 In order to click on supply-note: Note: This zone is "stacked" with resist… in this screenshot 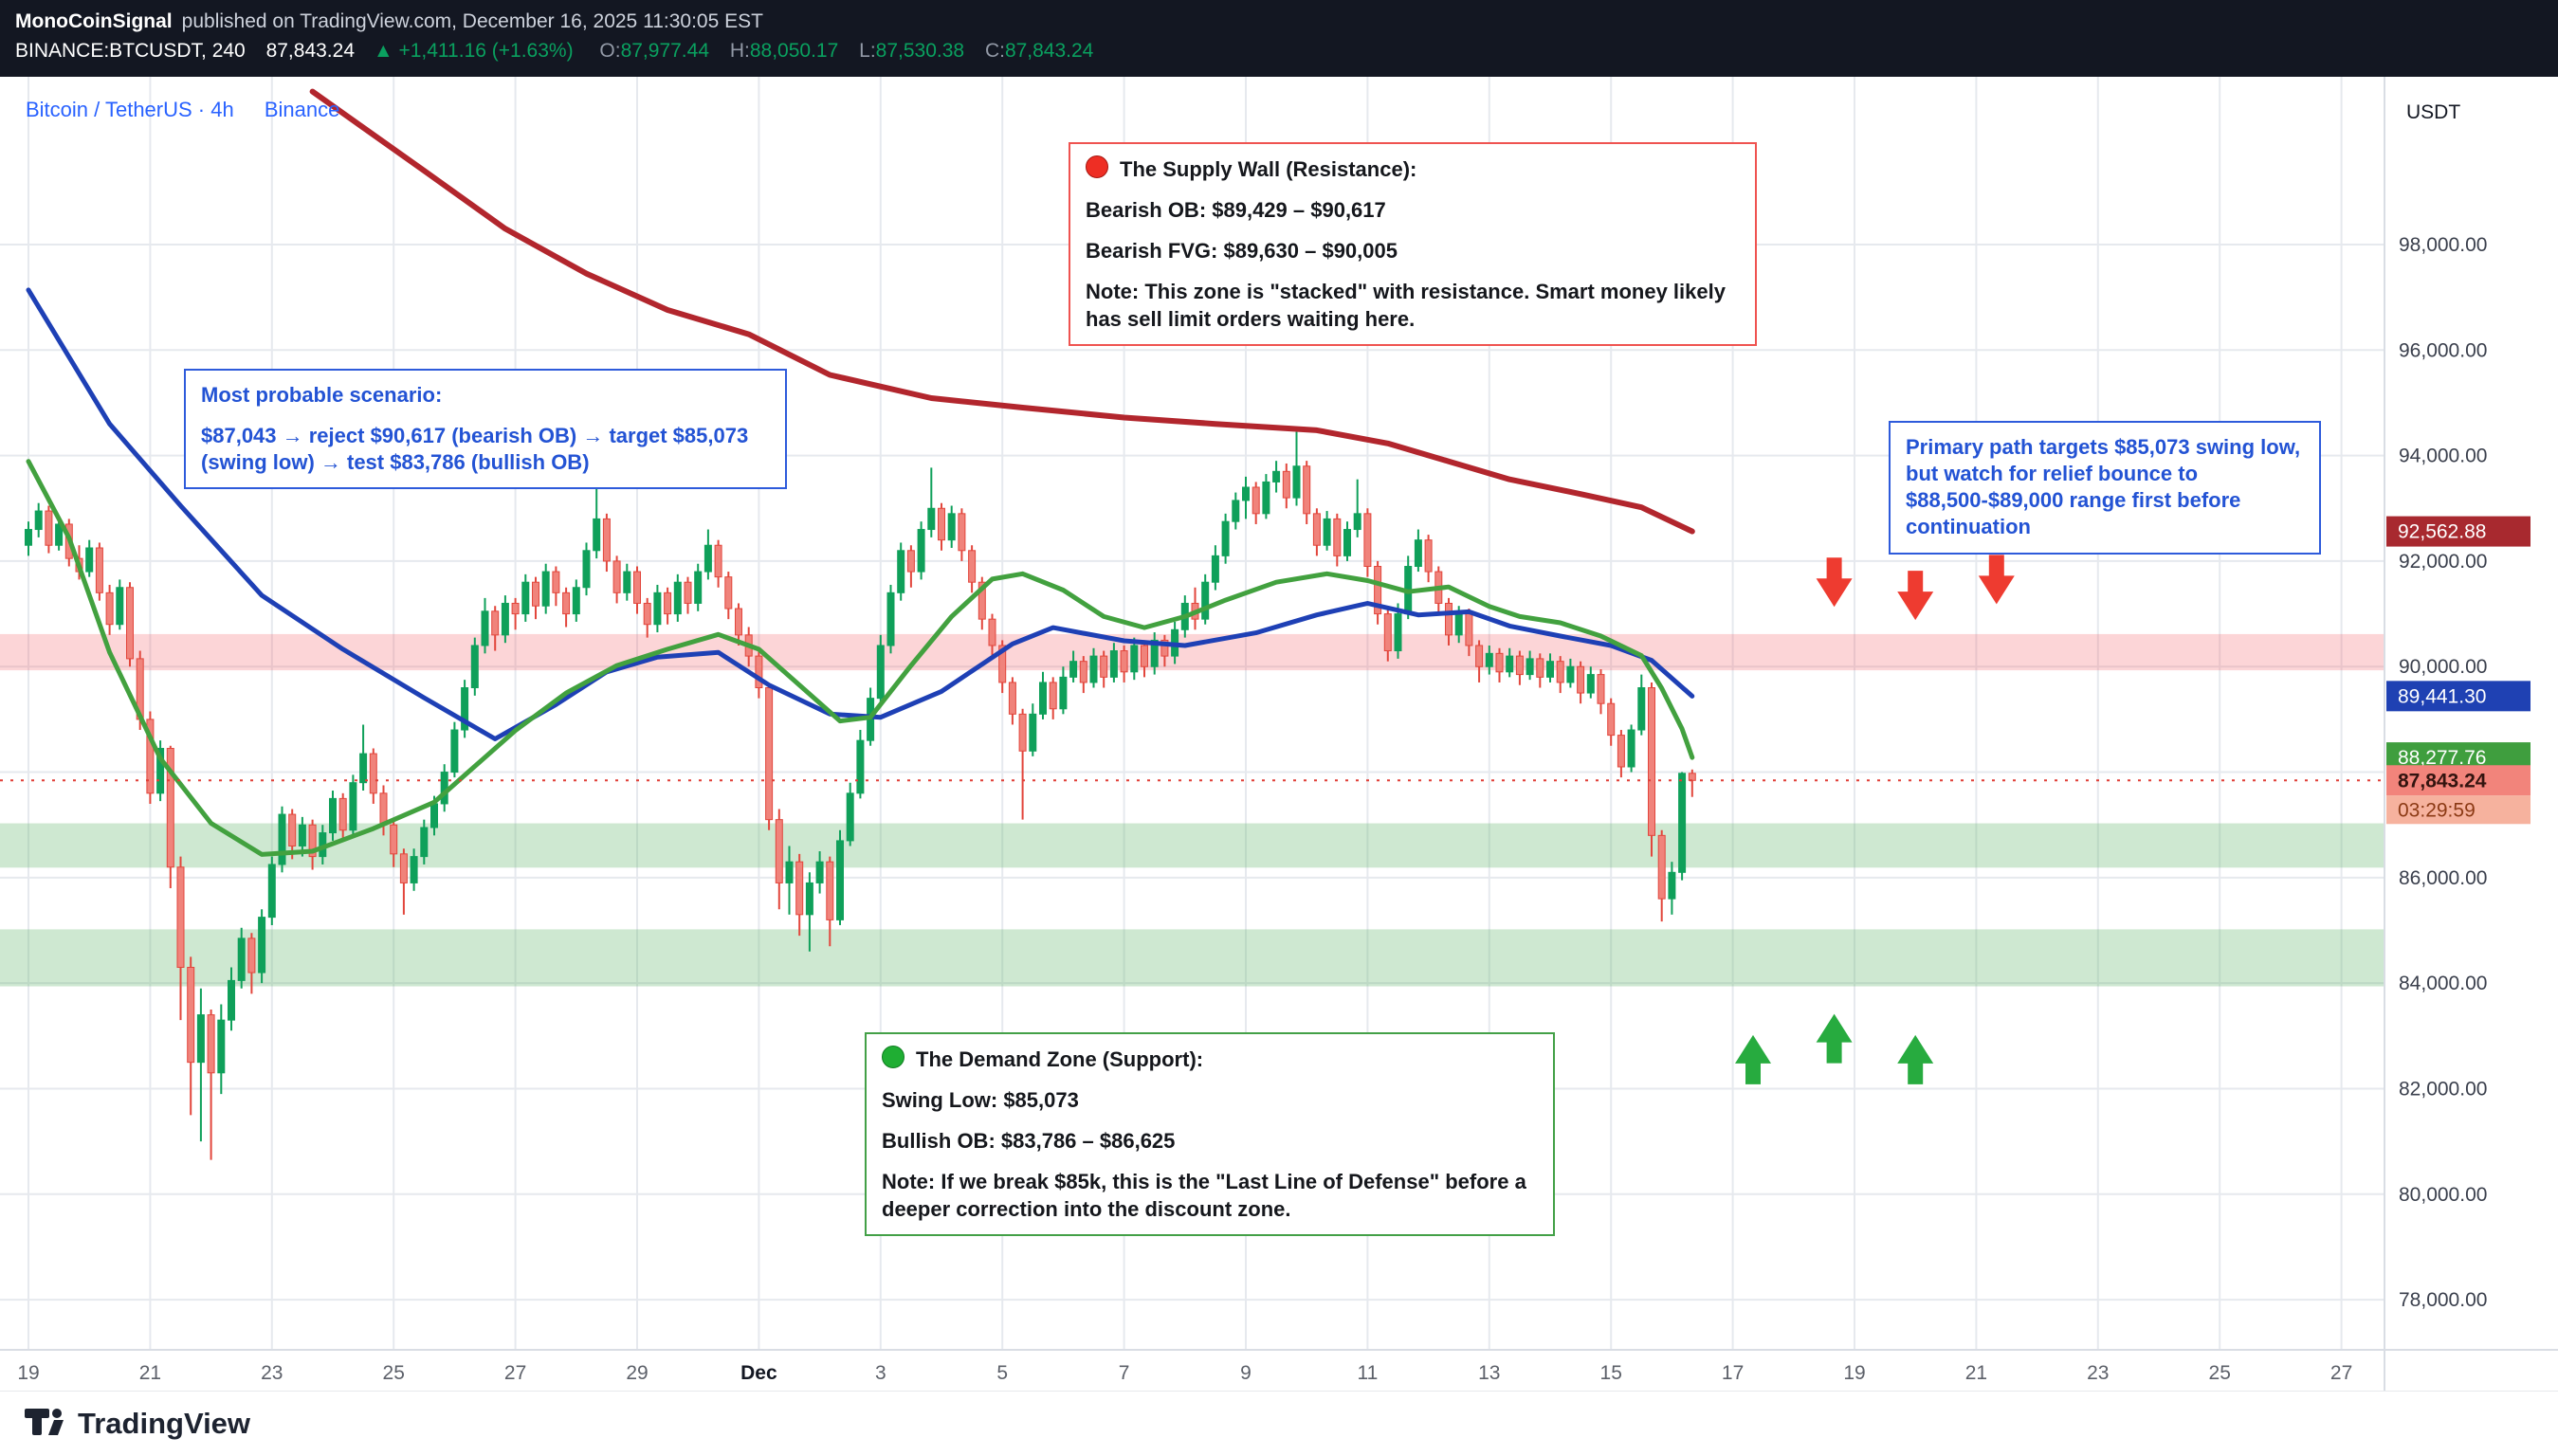, I will do `click(1406, 305)`.